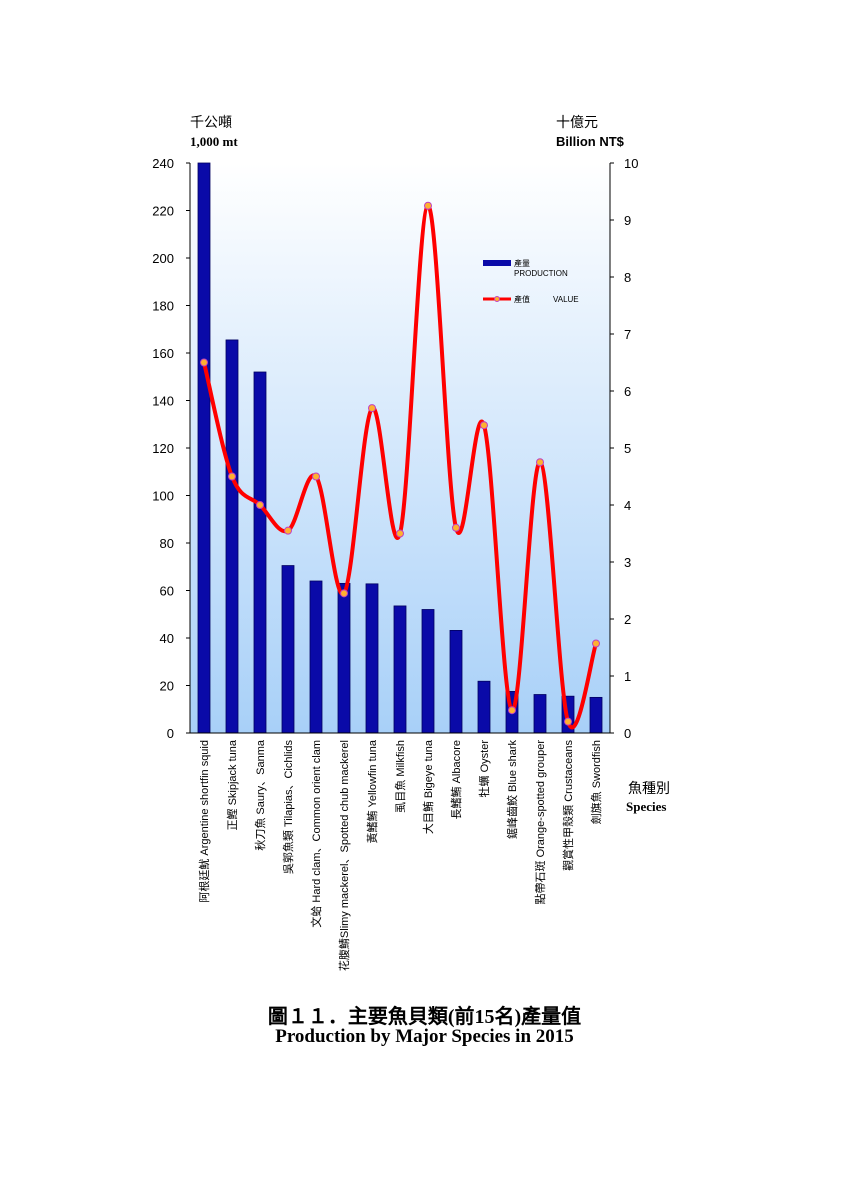 This screenshot has width=849, height=1200. I want to click on right-axis-unit-zh: 十億元, so click(577, 122).